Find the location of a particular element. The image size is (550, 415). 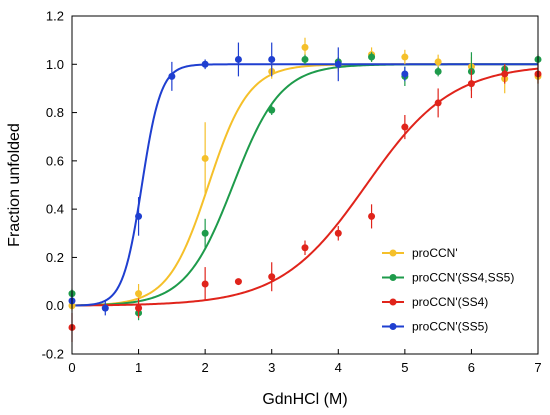

x-tick-label: 4 is located at coordinates (338, 367).